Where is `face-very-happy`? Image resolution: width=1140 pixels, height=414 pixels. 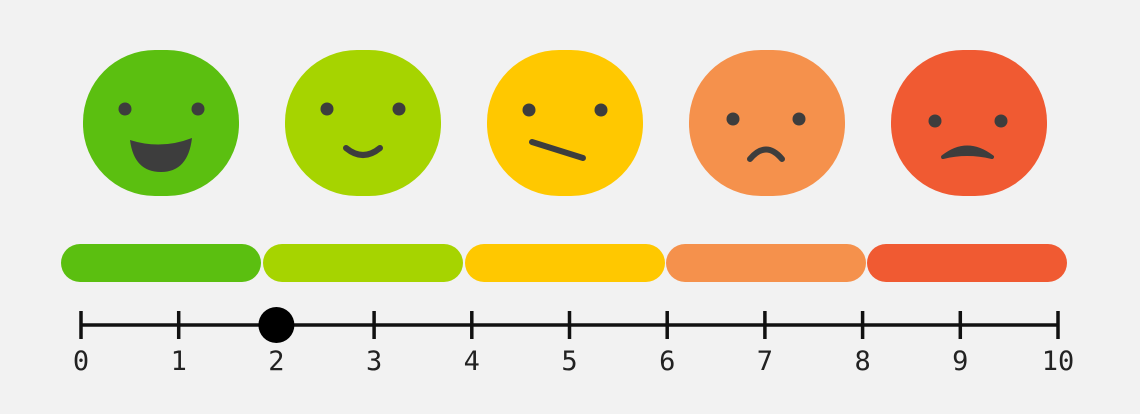 face-very-happy is located at coordinates (161, 123).